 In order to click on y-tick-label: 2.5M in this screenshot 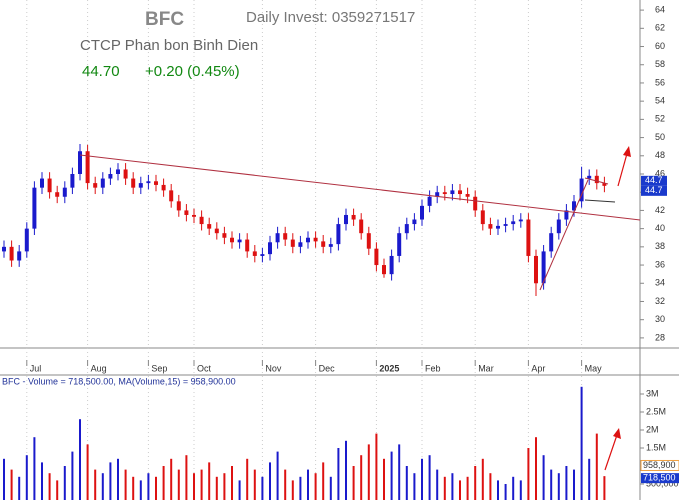, I will do `click(656, 411)`.